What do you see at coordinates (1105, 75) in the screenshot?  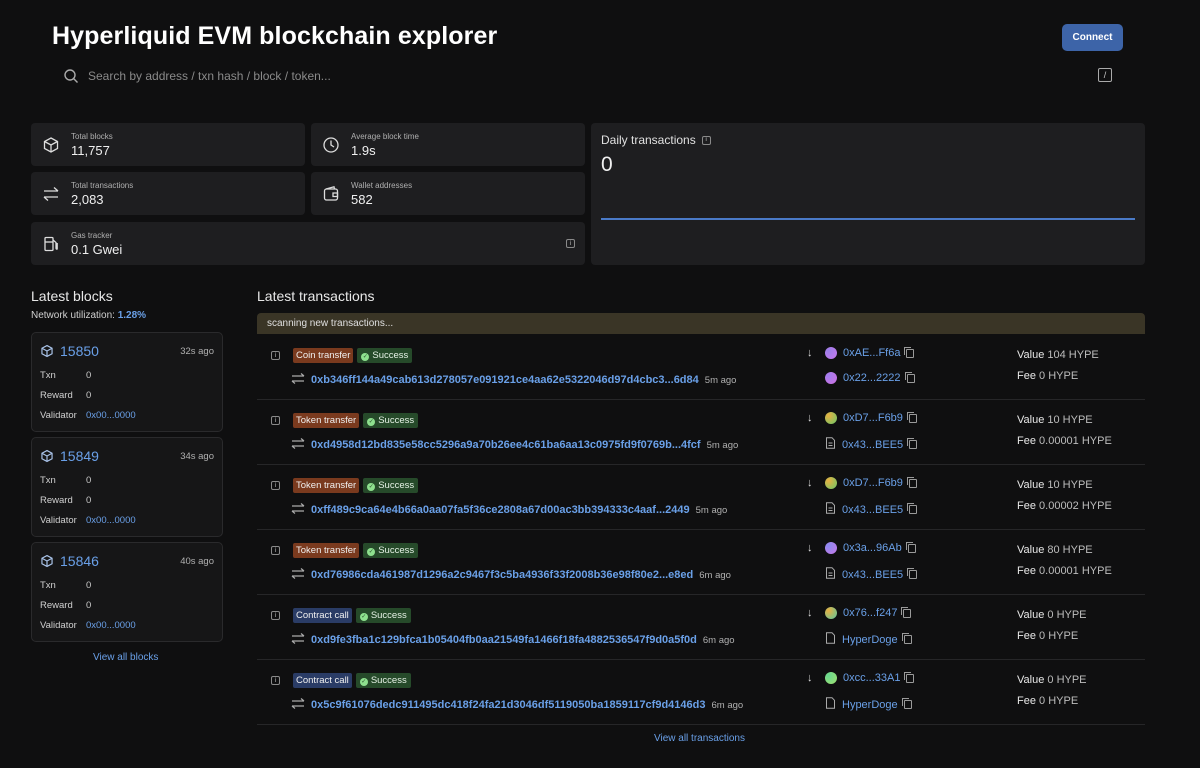 I see `slash-shortcut-icon: /` at bounding box center [1105, 75].